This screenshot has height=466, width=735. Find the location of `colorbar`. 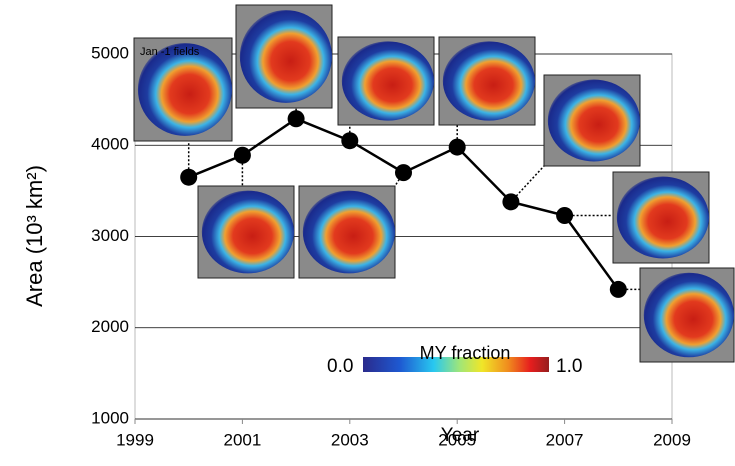

colorbar is located at coordinates (456, 364).